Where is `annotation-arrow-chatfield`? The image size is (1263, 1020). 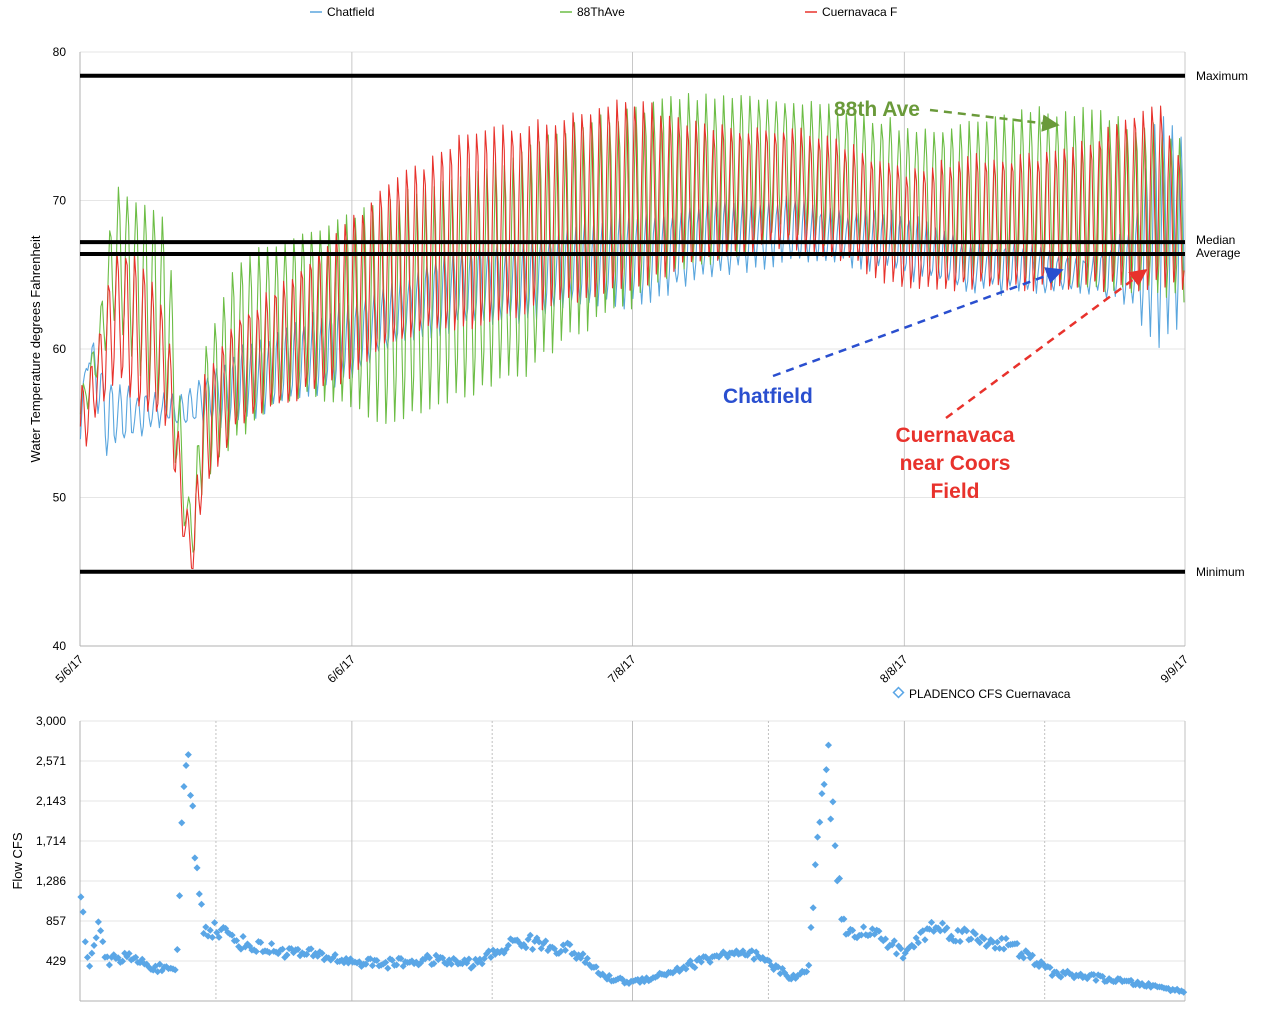 annotation-arrow-chatfield is located at coordinates (918, 322).